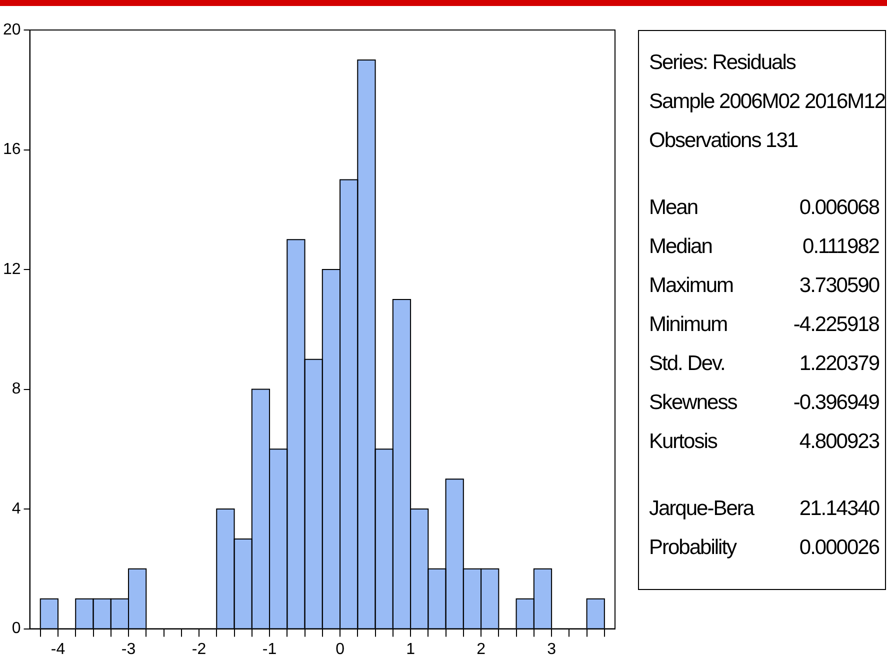 The width and height of the screenshot is (887, 662). I want to click on x-tick-label: 3, so click(551, 649).